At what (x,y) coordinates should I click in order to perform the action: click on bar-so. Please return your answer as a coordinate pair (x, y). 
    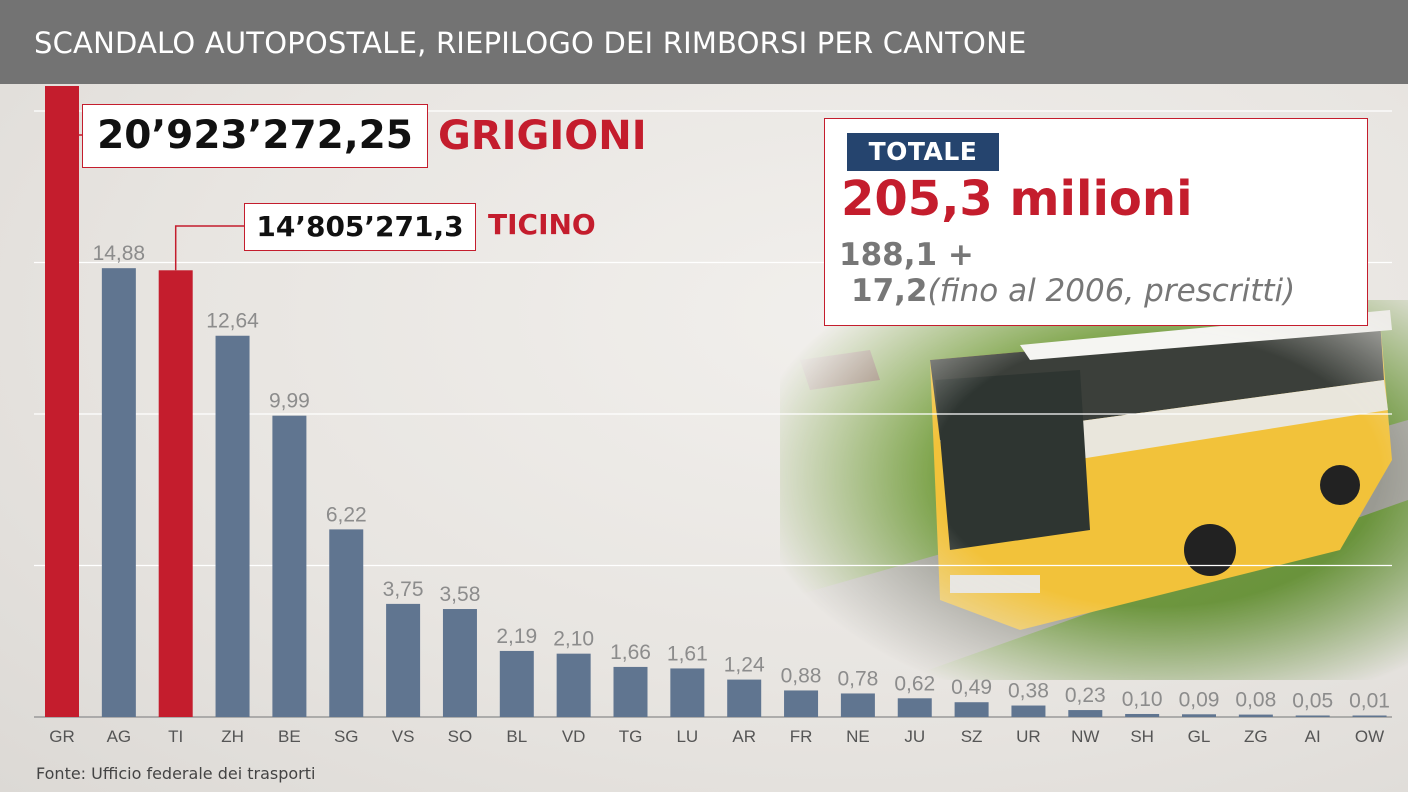
    Looking at the image, I should click on (459, 663).